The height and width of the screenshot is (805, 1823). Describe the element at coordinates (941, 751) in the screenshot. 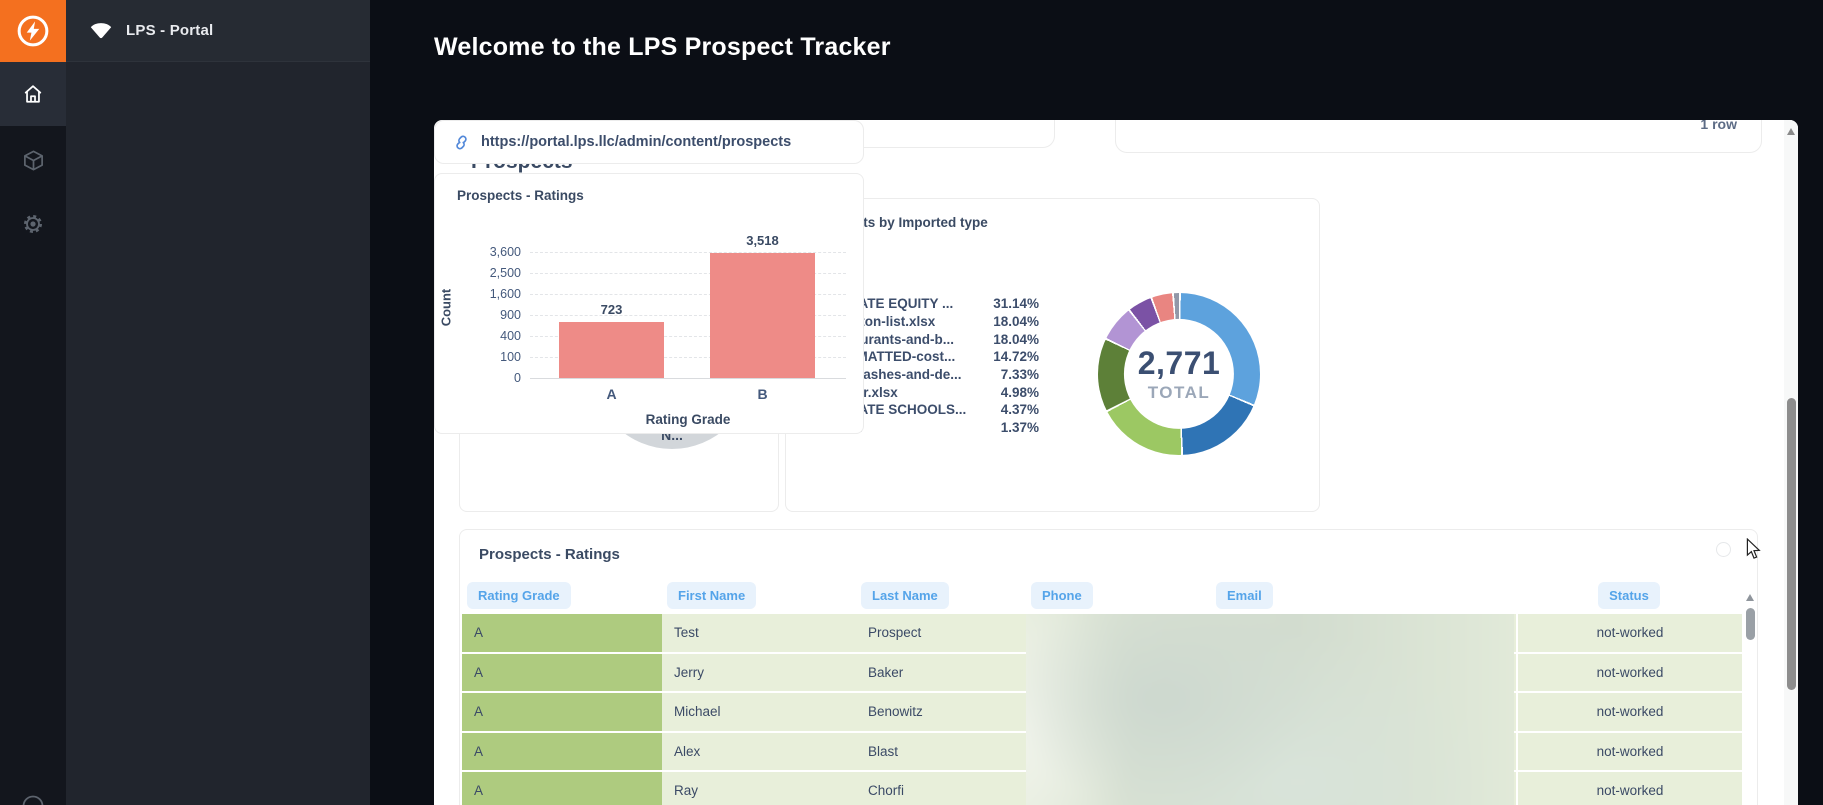

I see `table-cell: Blast` at that location.